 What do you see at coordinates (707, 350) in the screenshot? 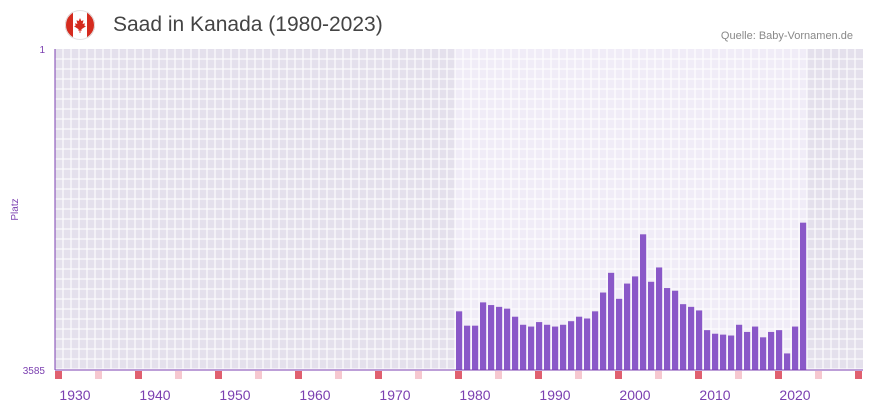
I see `bar-2009` at bounding box center [707, 350].